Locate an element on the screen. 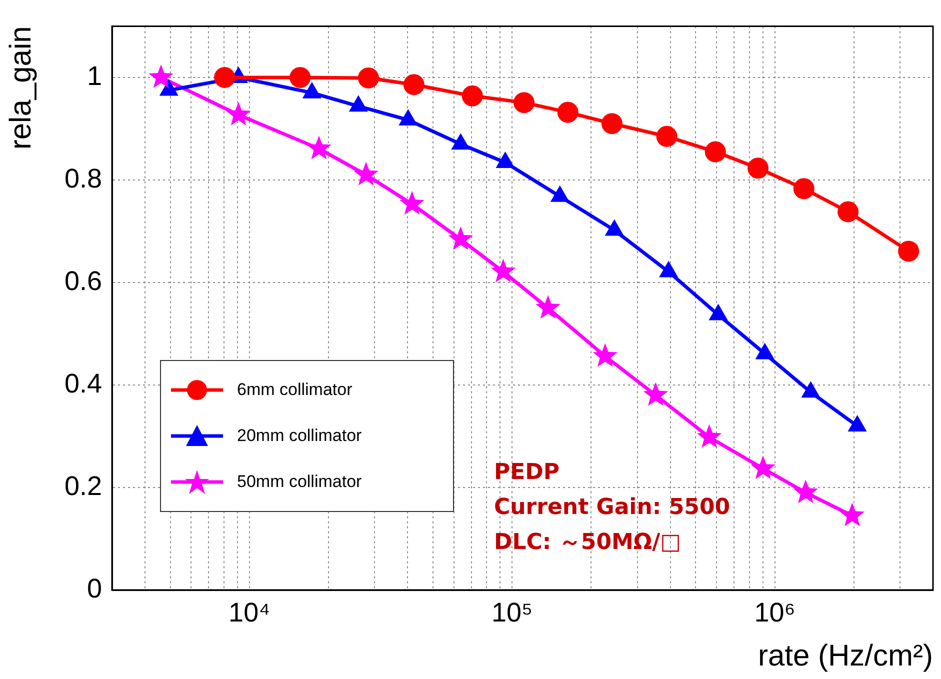  annotation: PEDP is located at coordinates (527, 473).